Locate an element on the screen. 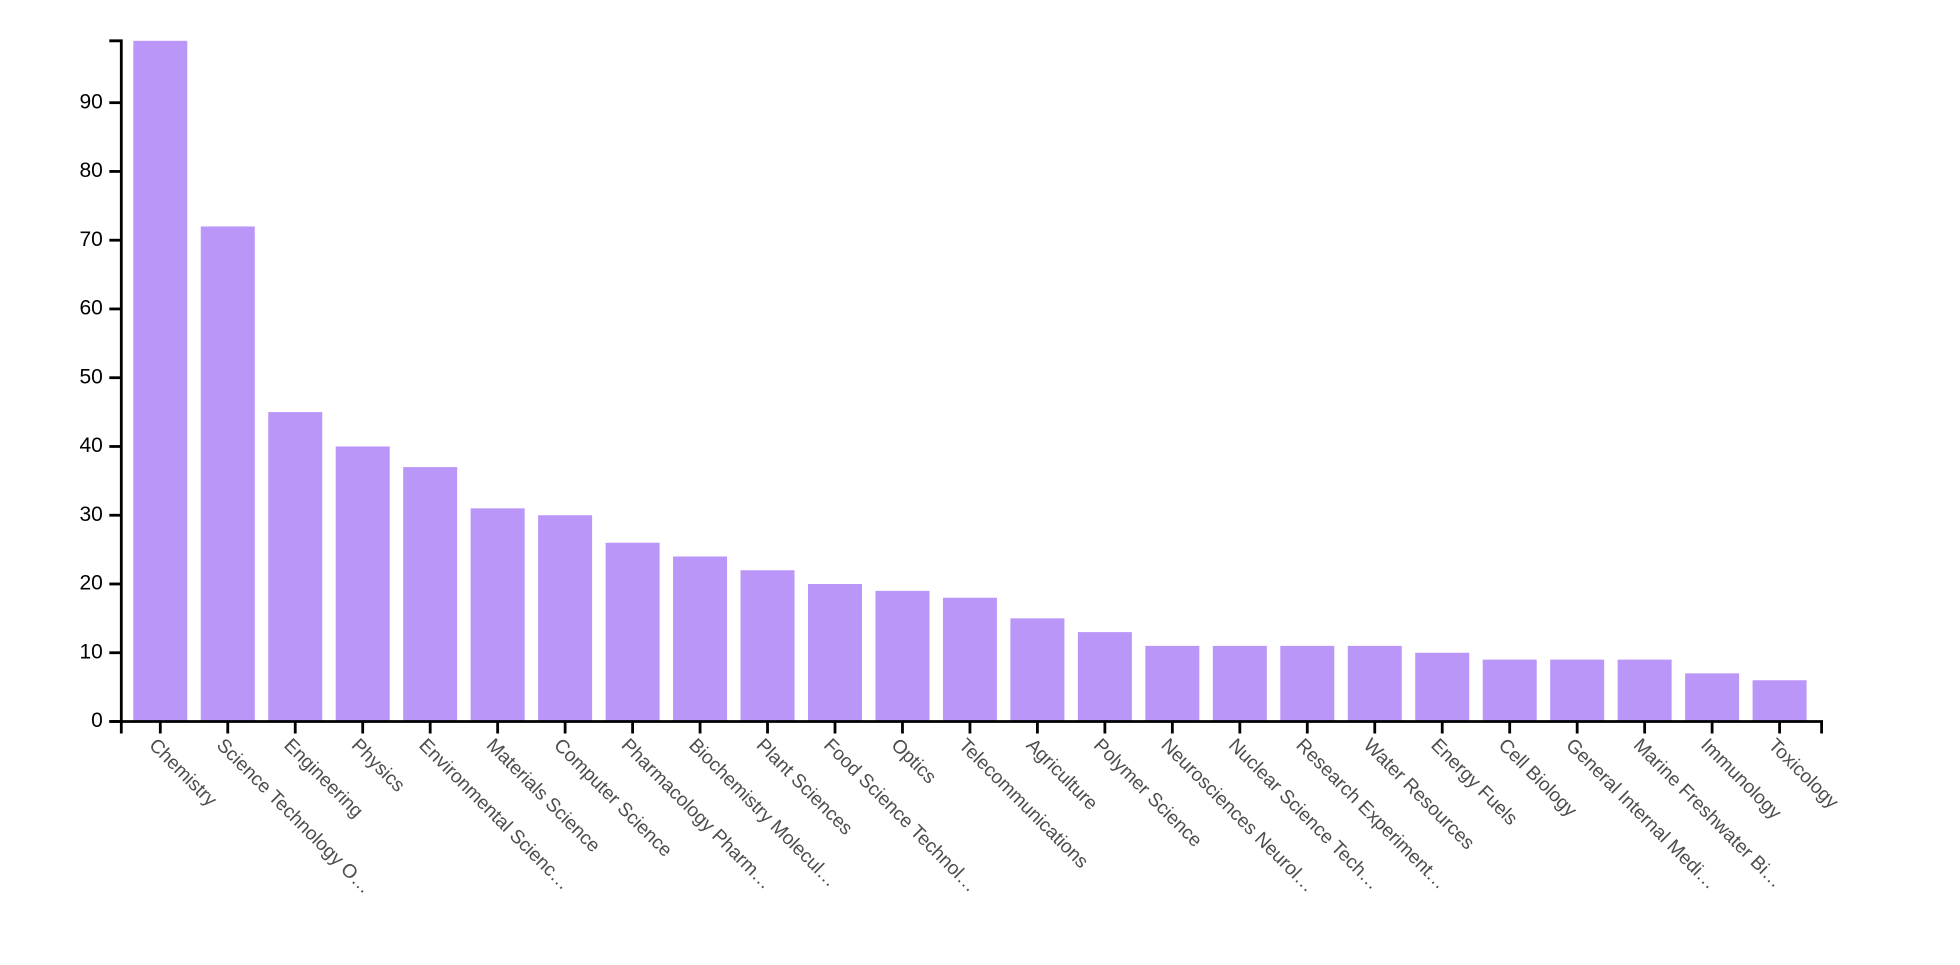  svg-text: 90 is located at coordinates (90, 101).